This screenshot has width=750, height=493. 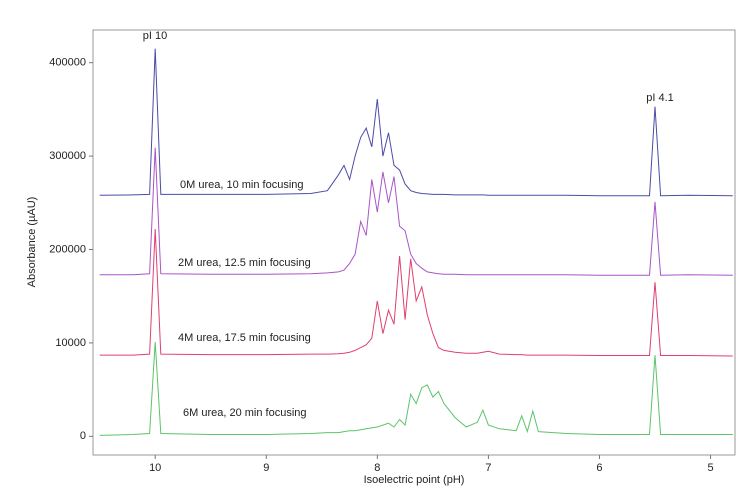 I want to click on x-tick-label: 10, so click(x=155, y=468).